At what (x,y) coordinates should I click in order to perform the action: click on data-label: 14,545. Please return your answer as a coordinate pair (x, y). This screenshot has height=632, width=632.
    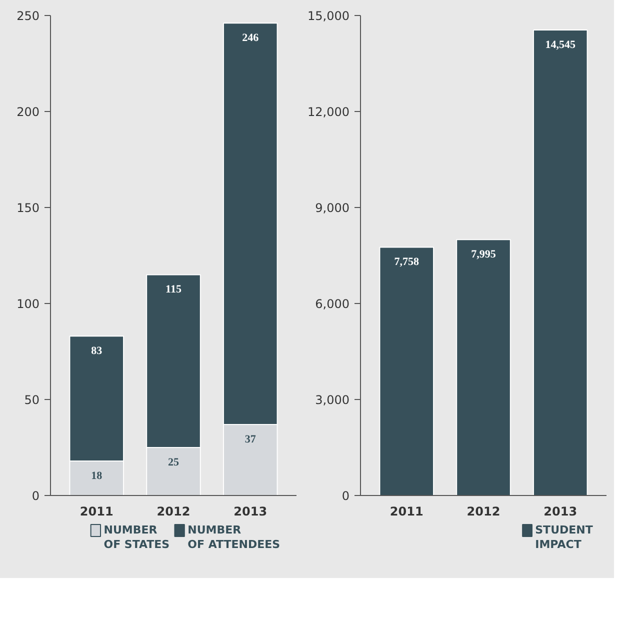
    Looking at the image, I should click on (560, 45).